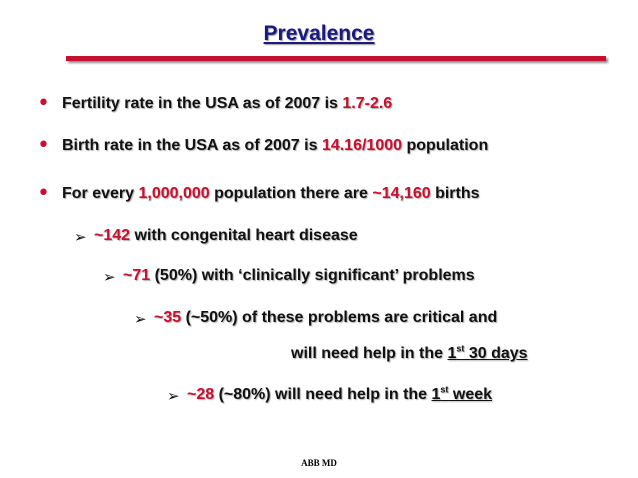 The image size is (638, 478). Describe the element at coordinates (336, 58) in the screenshot. I see `title-divider` at that location.